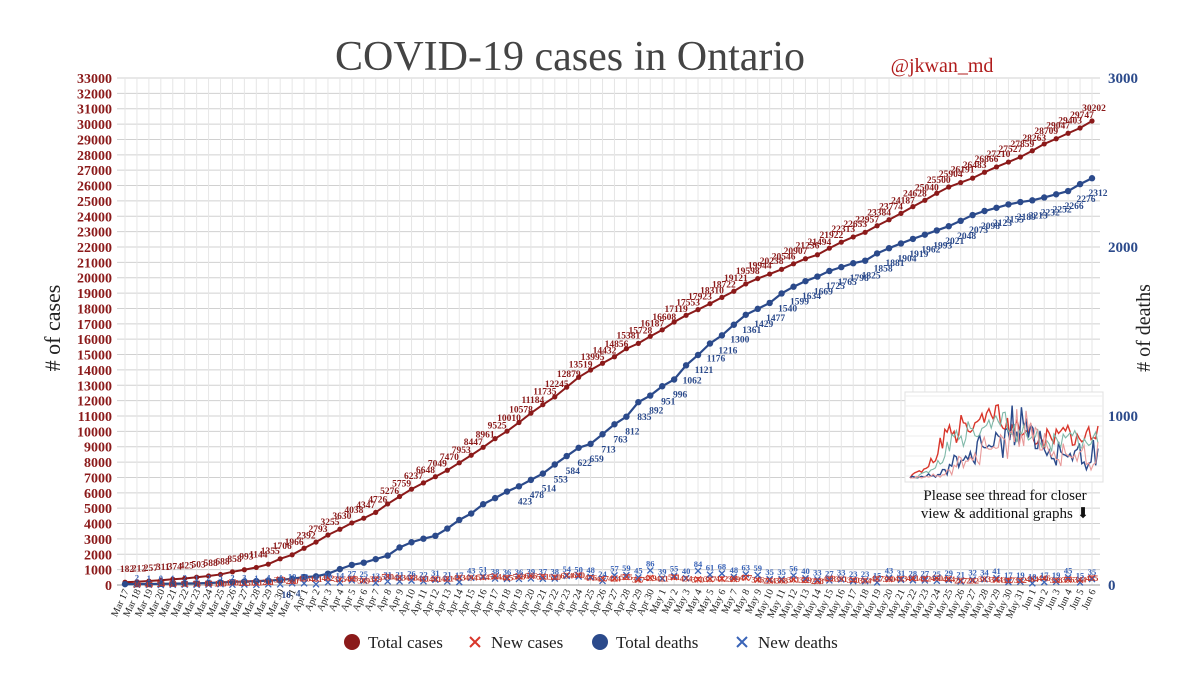  Describe the element at coordinates (437, 465) in the screenshot. I see `total-cases-data-label: 7049` at that location.